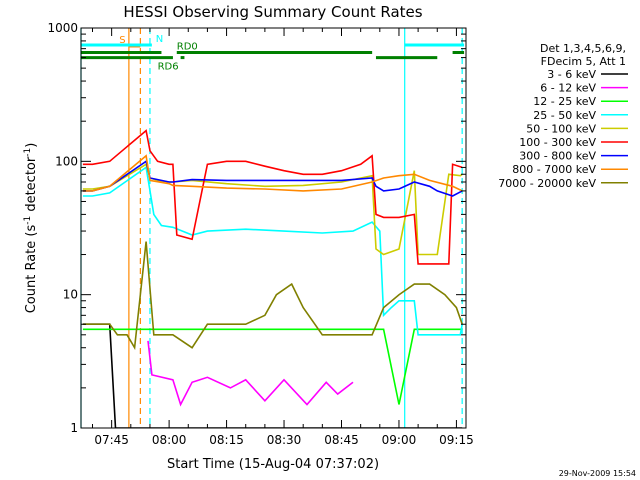 Image resolution: width=640 pixels, height=480 pixels. Describe the element at coordinates (159, 39) in the screenshot. I see `flag-1-label: N` at that location.